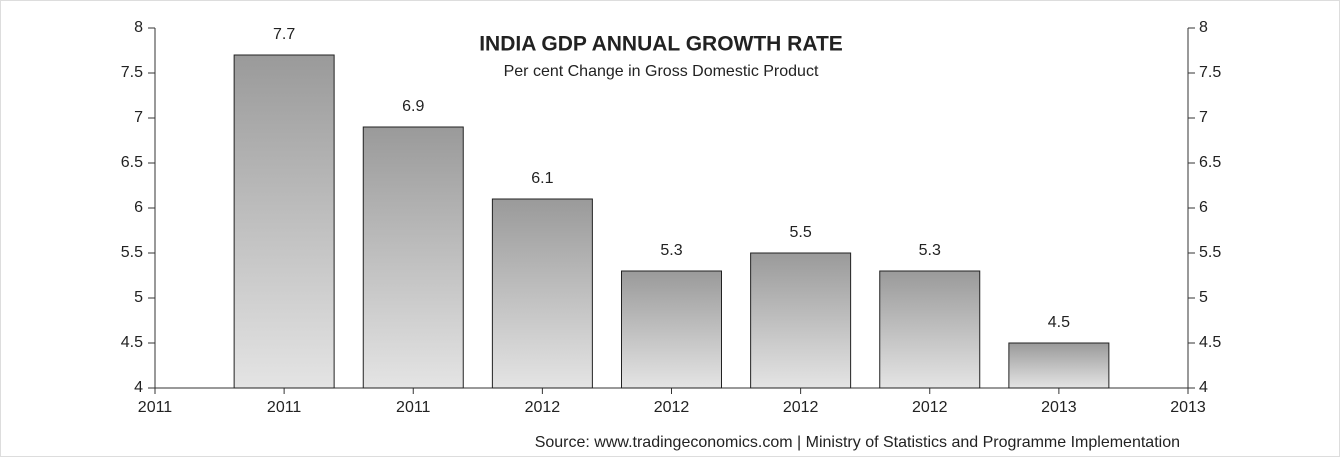  Describe the element at coordinates (1203, 27) in the screenshot. I see `y2-tick-label: 8` at that location.